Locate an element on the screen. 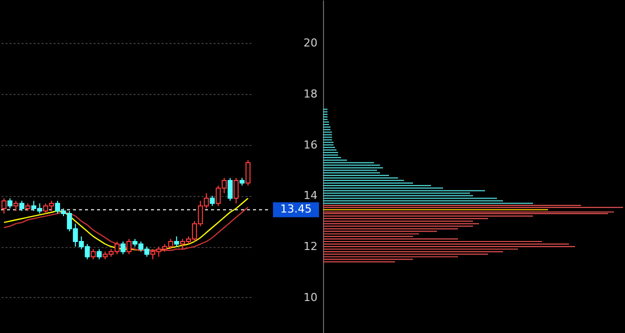  y-tick-label: 16 is located at coordinates (311, 145).